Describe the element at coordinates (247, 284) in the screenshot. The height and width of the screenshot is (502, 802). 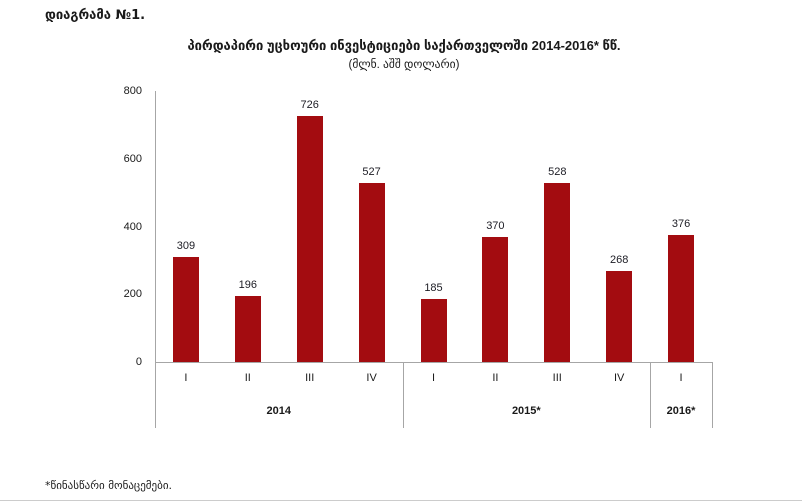
I see `bar-value-label: 196` at that location.